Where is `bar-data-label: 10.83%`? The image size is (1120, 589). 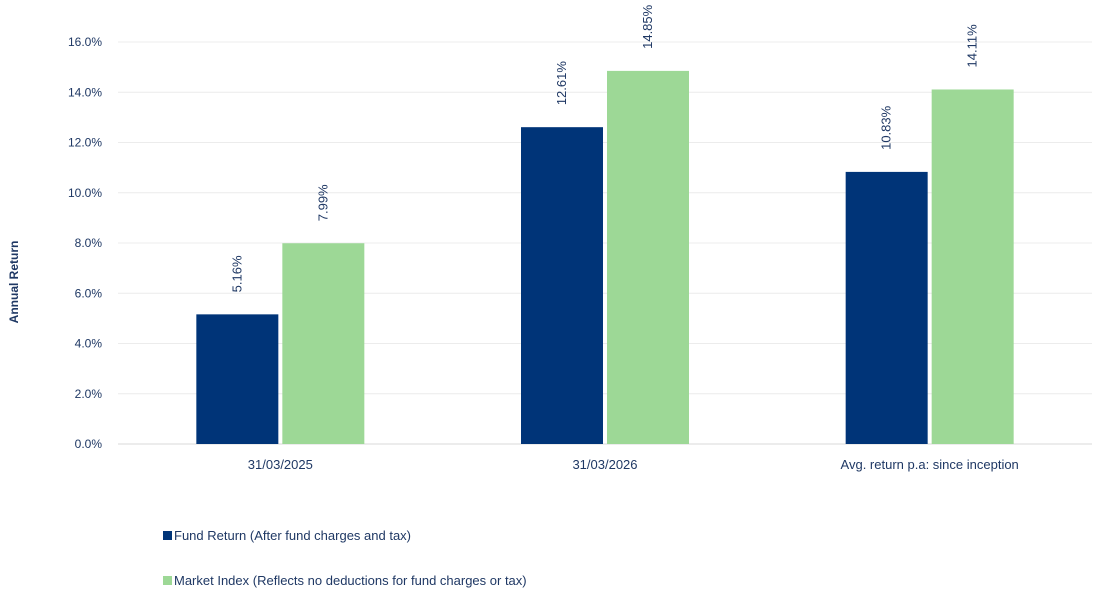 bar-data-label: 10.83% is located at coordinates (886, 127).